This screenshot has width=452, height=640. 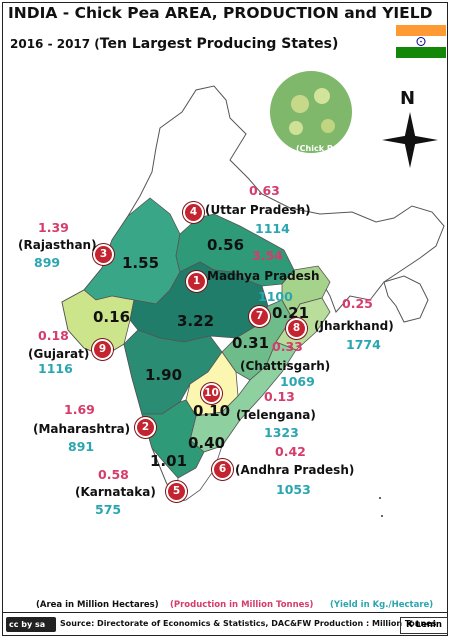 I want to click on rank-badge-madhya-pradesh: 1, so click(x=196, y=281).